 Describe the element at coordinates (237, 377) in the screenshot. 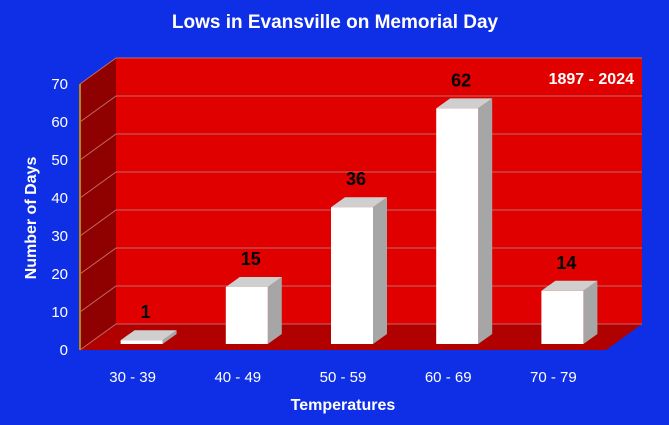

I see `x-tick-label: 40 - 49` at that location.